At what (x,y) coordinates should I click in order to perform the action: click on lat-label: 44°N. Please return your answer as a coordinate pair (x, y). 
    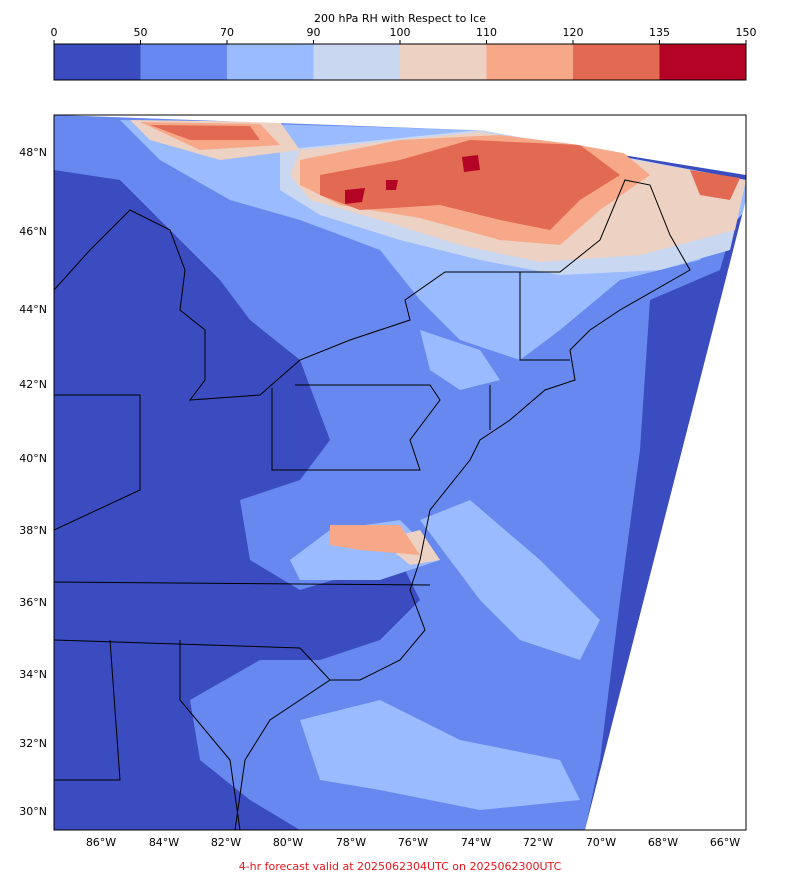
    Looking at the image, I should click on (33, 309).